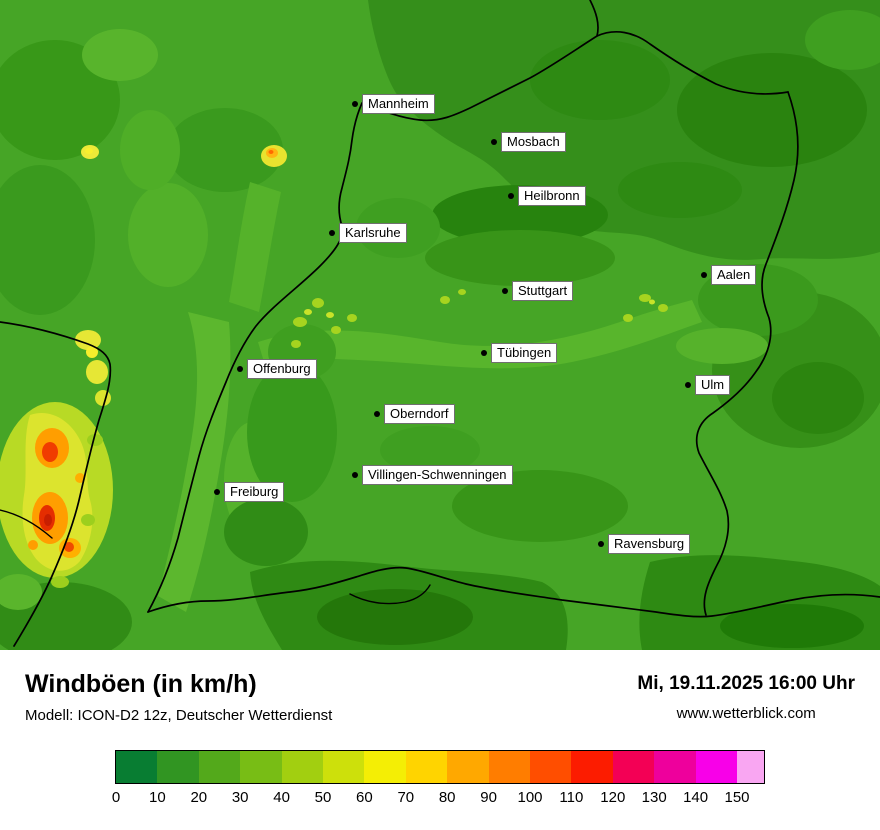 This screenshot has height=830, width=880. What do you see at coordinates (746, 683) in the screenshot?
I see `datetime: Mi, 19.11.2025 16:00 Uhr` at bounding box center [746, 683].